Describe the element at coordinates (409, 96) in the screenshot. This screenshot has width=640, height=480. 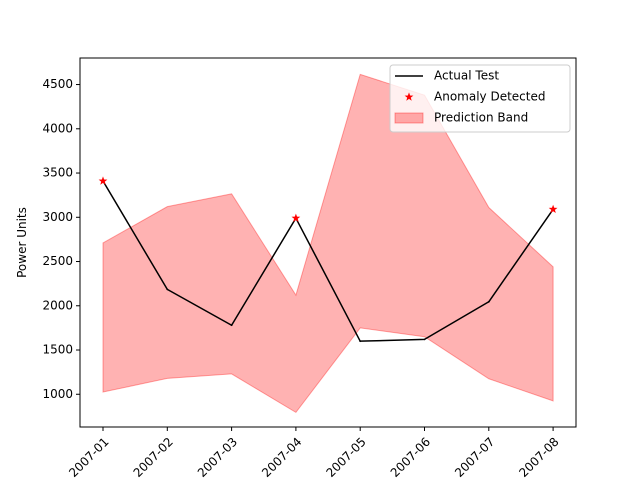
I see `legend-star-swatch` at that location.